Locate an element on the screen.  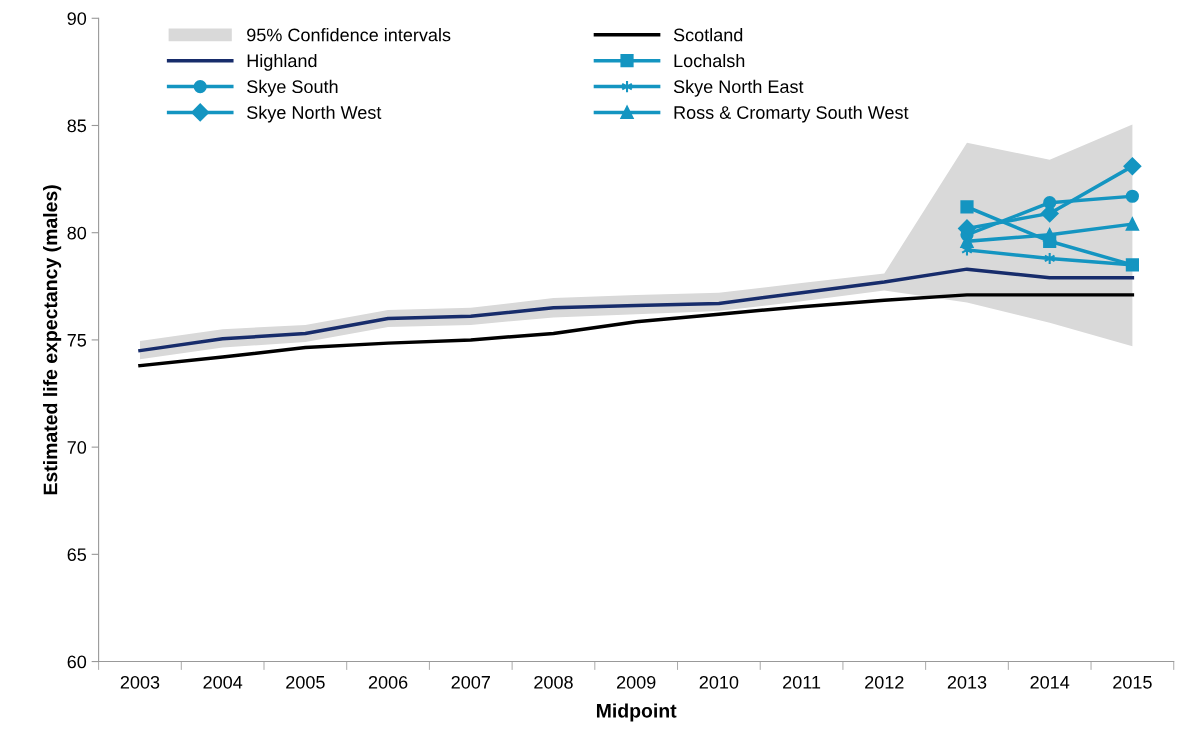
legend-label: Scotland is located at coordinates (708, 35).